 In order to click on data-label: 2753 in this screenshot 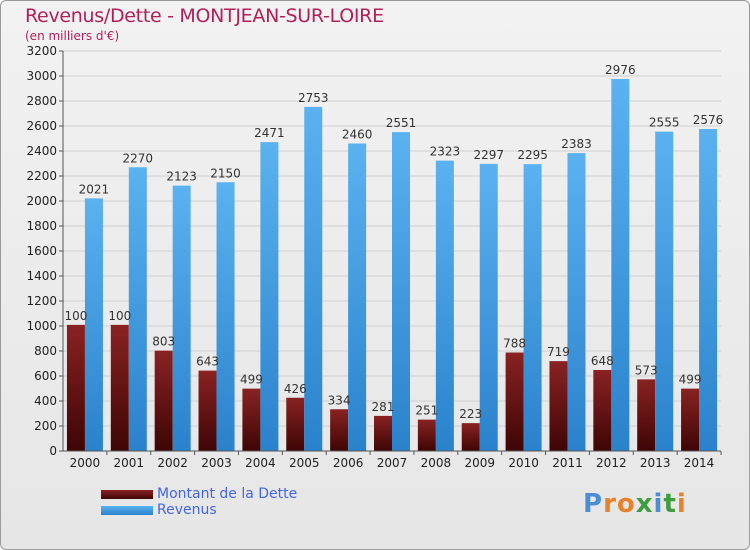, I will do `click(313, 98)`.